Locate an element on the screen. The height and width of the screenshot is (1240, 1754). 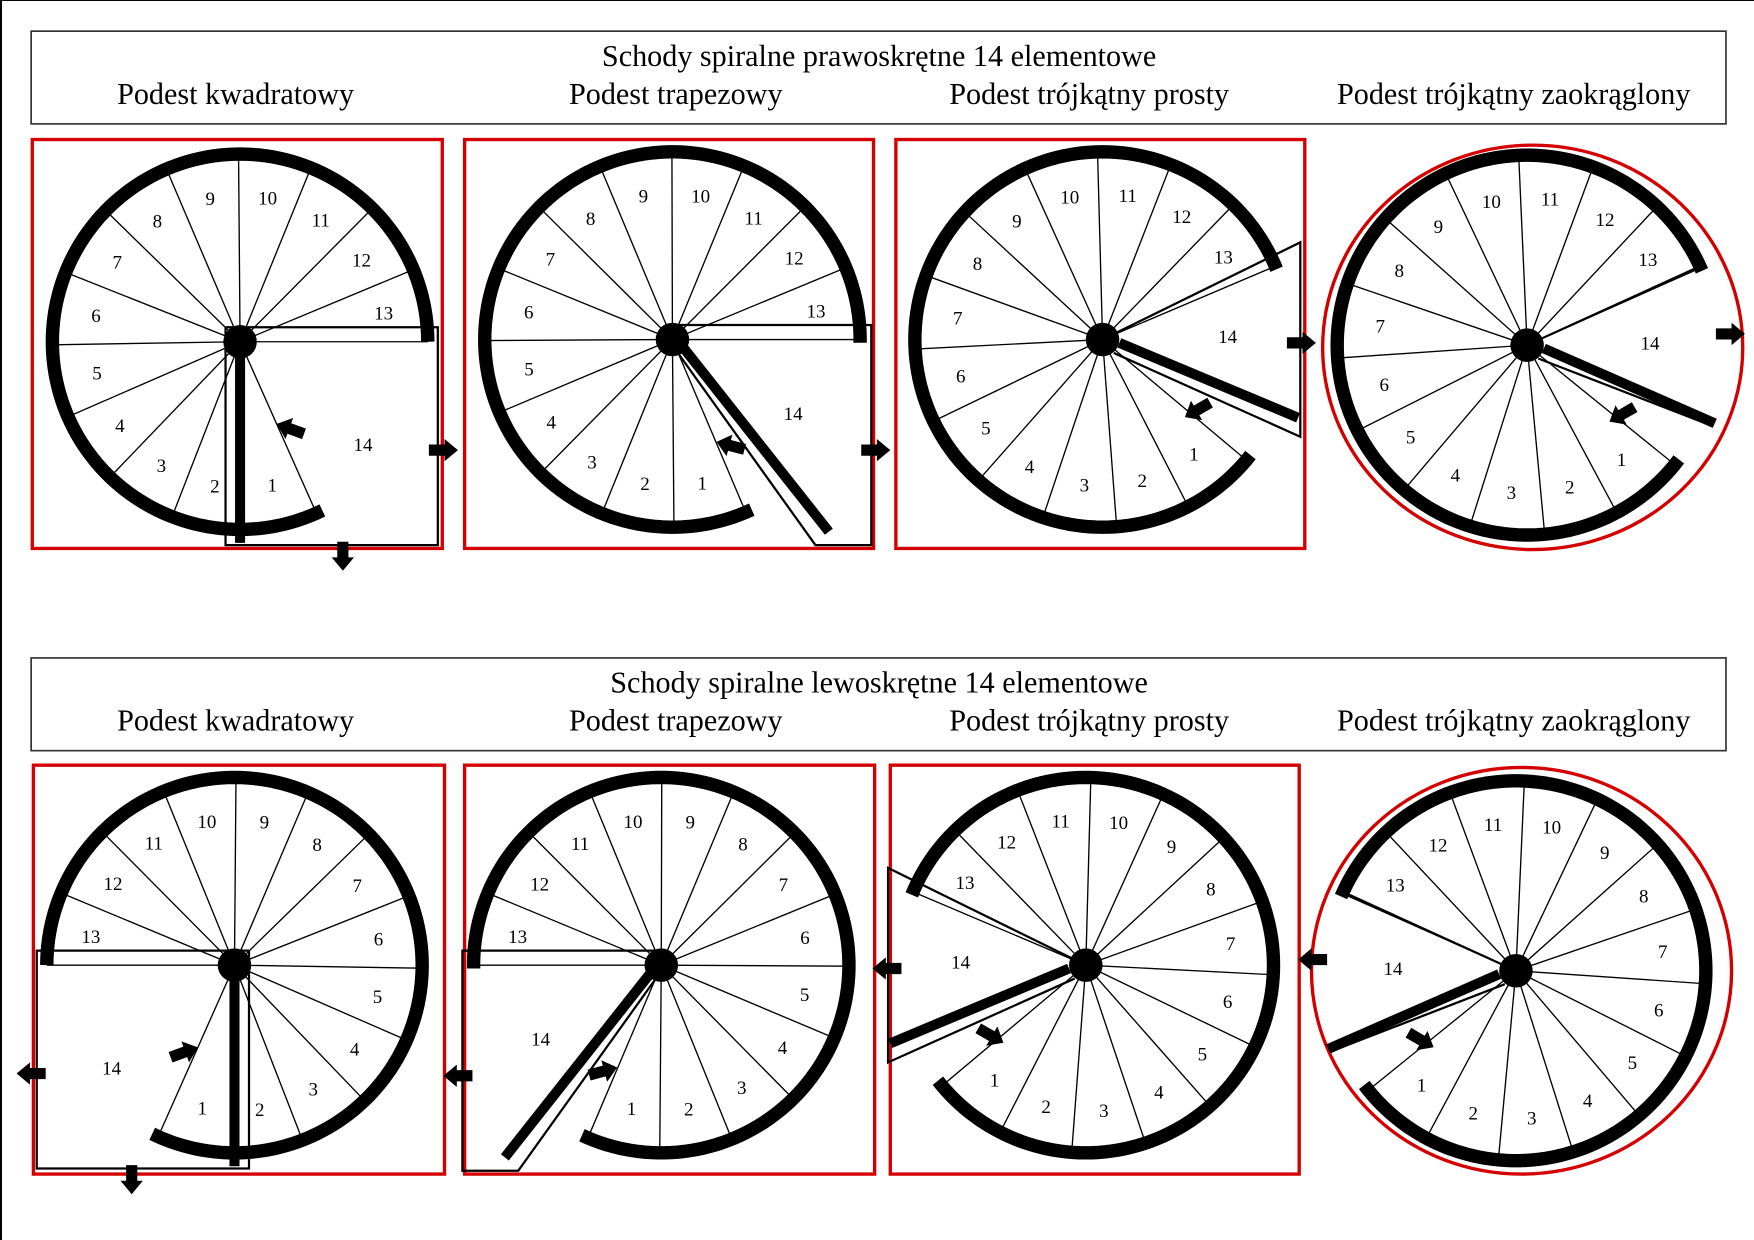
panel-label: Podest trójkątny zaokrąglony is located at coordinates (1513, 94).